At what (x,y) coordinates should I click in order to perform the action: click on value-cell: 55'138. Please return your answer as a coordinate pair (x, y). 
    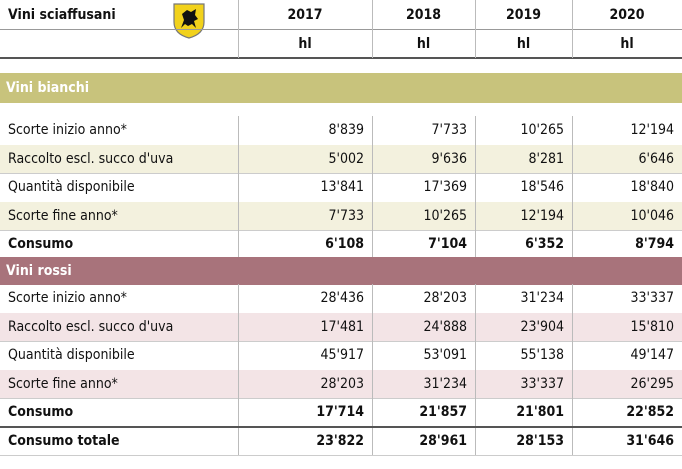
    Looking at the image, I should click on (542, 355).